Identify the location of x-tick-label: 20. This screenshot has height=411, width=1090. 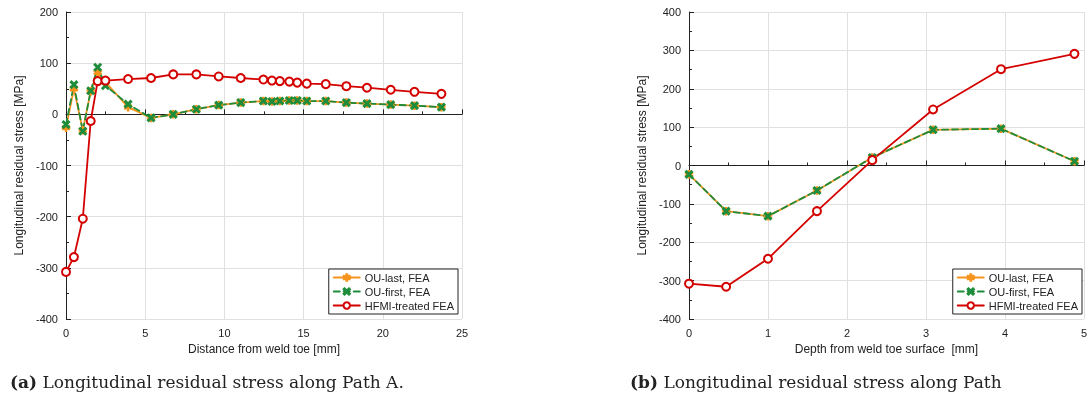
(382, 332).